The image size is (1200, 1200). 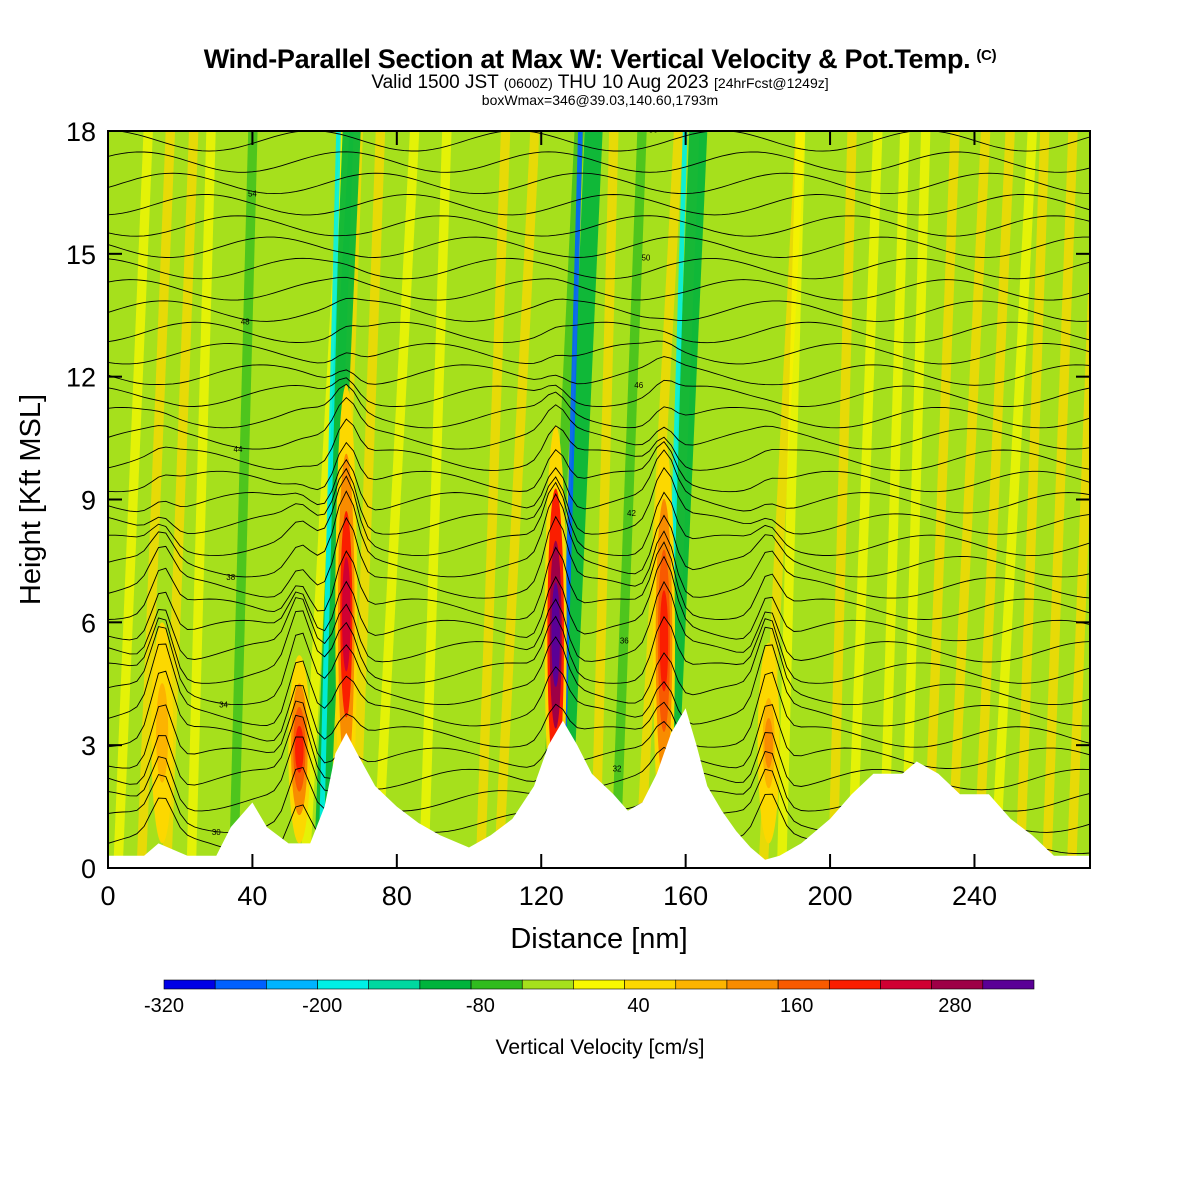 I want to click on colorbar-tick-label: -80, so click(x=480, y=1006).